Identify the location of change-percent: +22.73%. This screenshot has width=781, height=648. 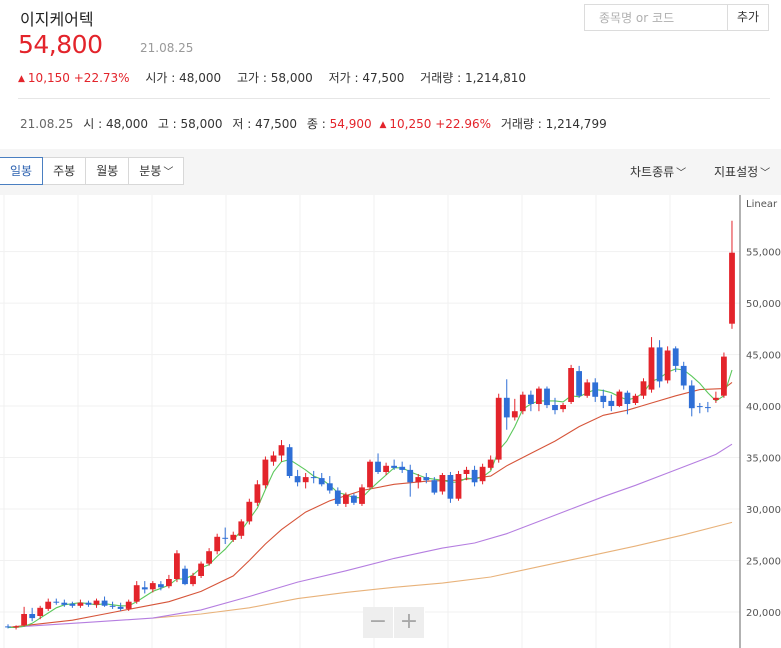
(101, 78).